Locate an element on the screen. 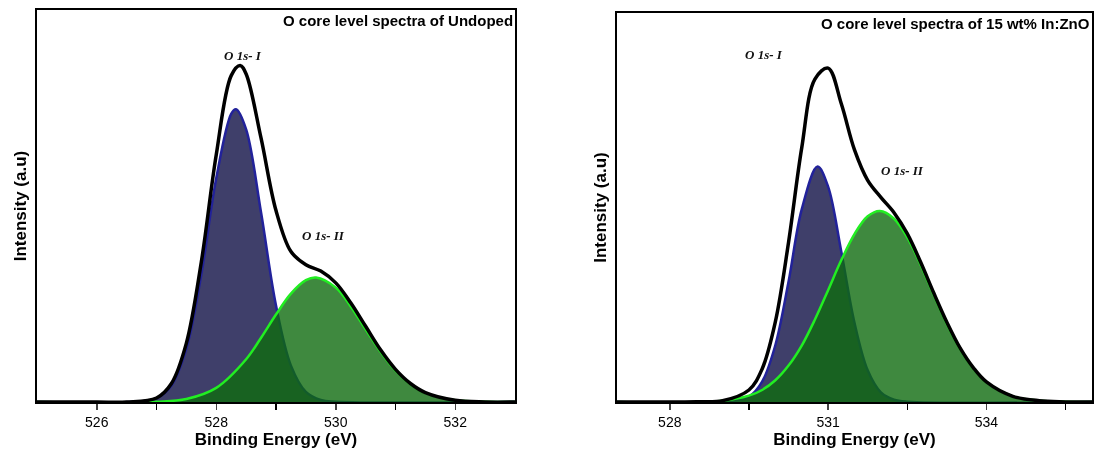  x-tick-label: 532 is located at coordinates (455, 421).